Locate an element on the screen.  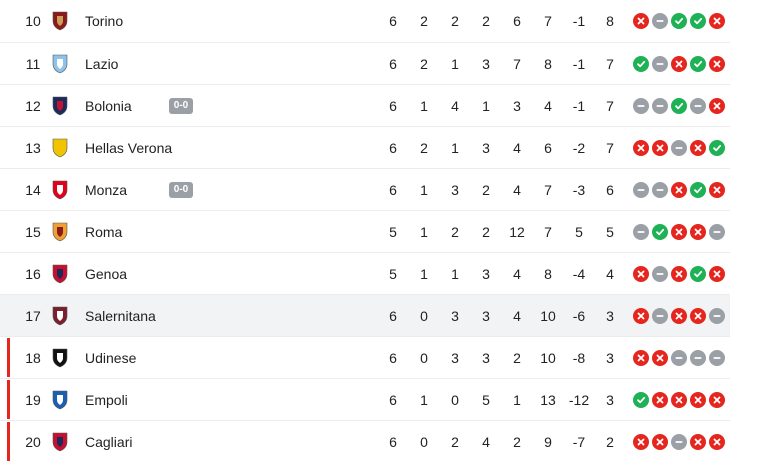
goal-difference-value: -2 is located at coordinates (579, 147).